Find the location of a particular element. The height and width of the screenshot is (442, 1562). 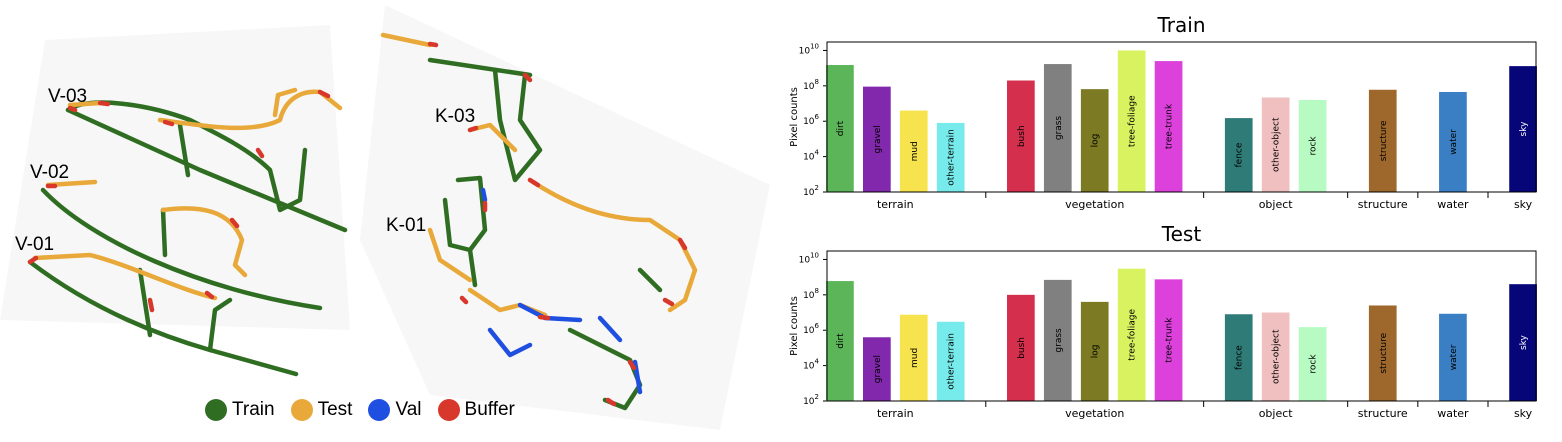

bar-label-mud: mud is located at coordinates (915, 151).